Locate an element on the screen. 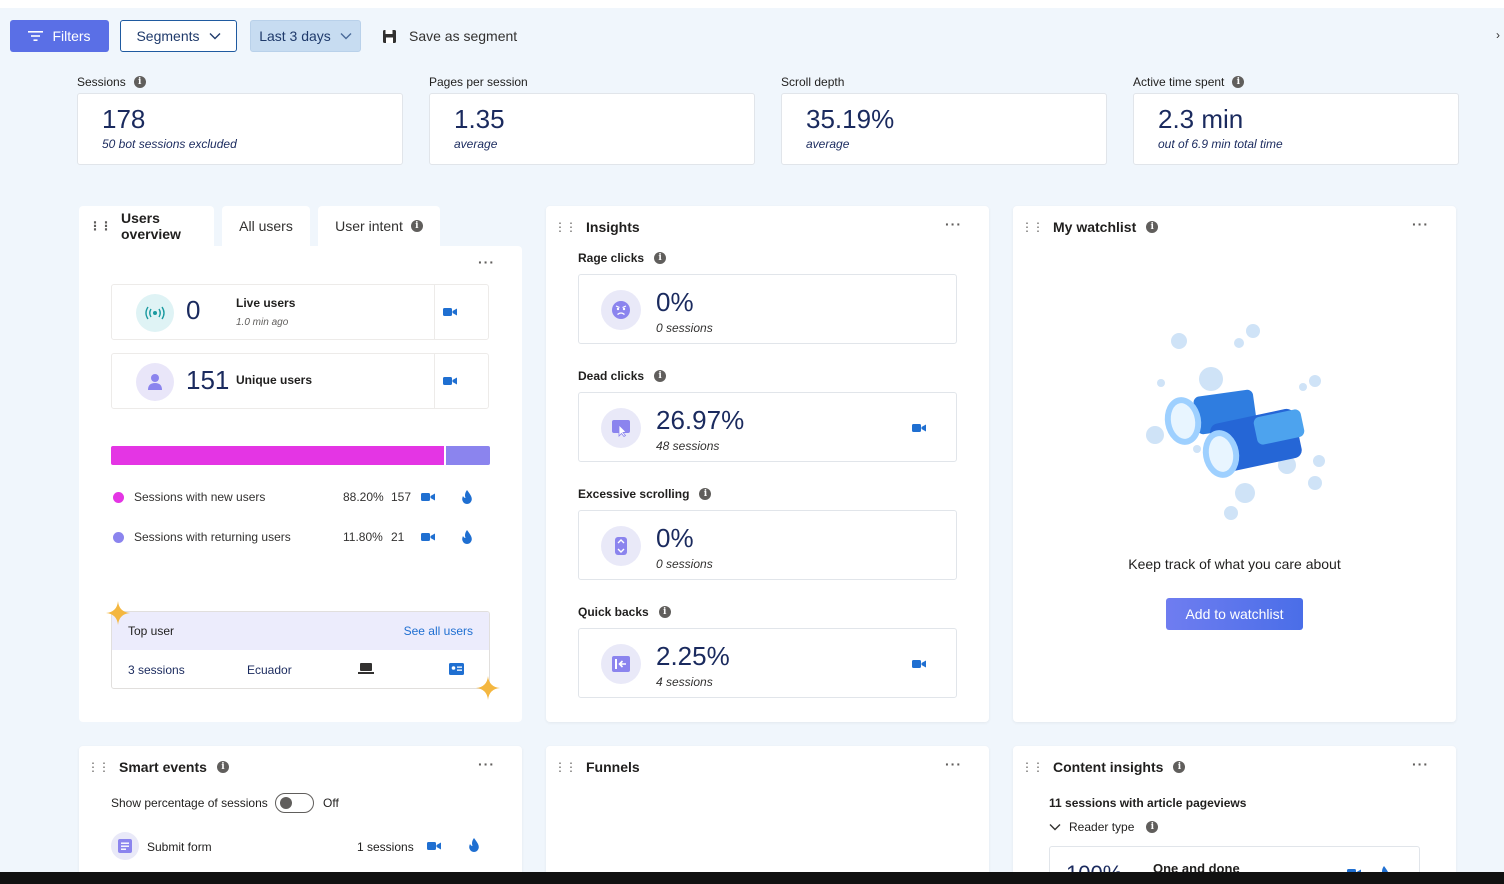 The image size is (1504, 884). kpi-value: 2.3 min is located at coordinates (1201, 119).